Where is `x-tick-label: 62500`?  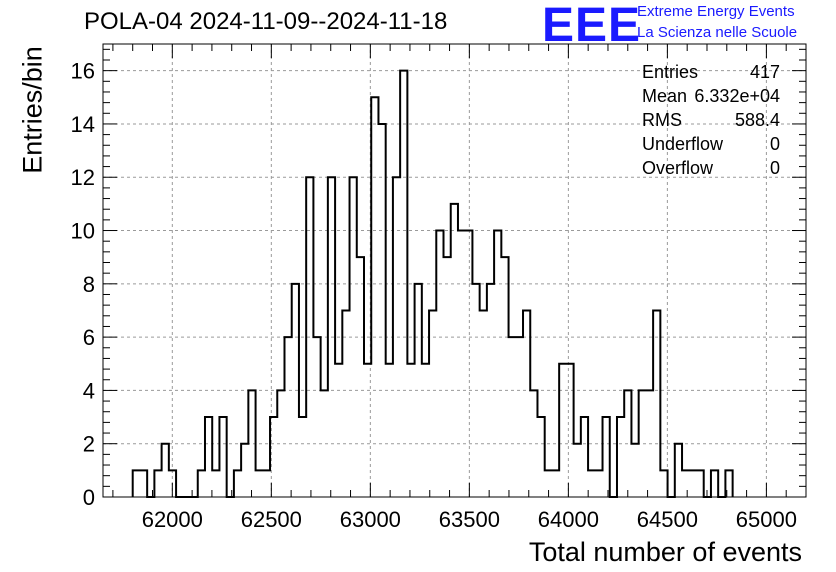
x-tick-label: 62500 is located at coordinates (271, 519).